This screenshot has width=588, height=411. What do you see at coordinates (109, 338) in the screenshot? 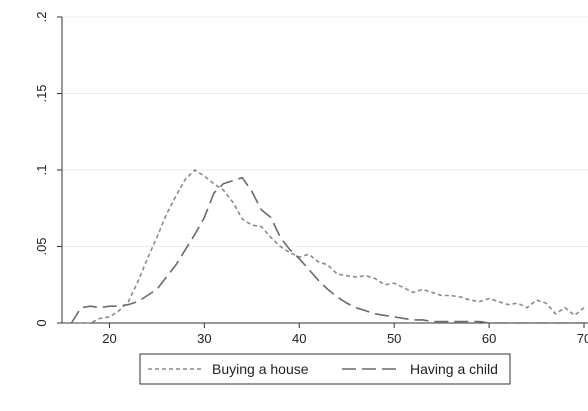
I see `x-tick-label-0: 20` at bounding box center [109, 338].